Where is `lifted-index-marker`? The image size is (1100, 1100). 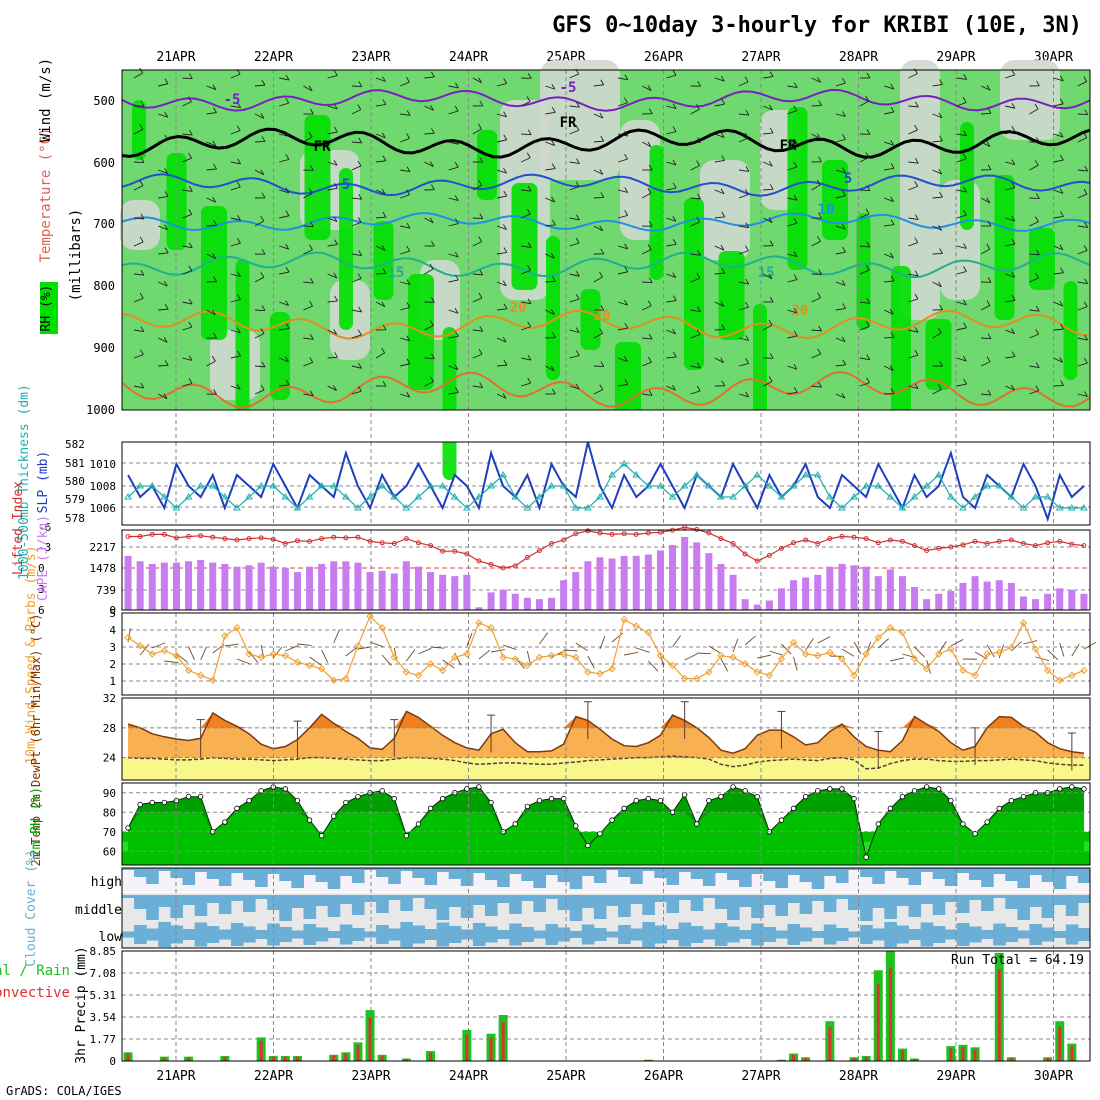
lifted-index-marker is located at coordinates (225, 539).